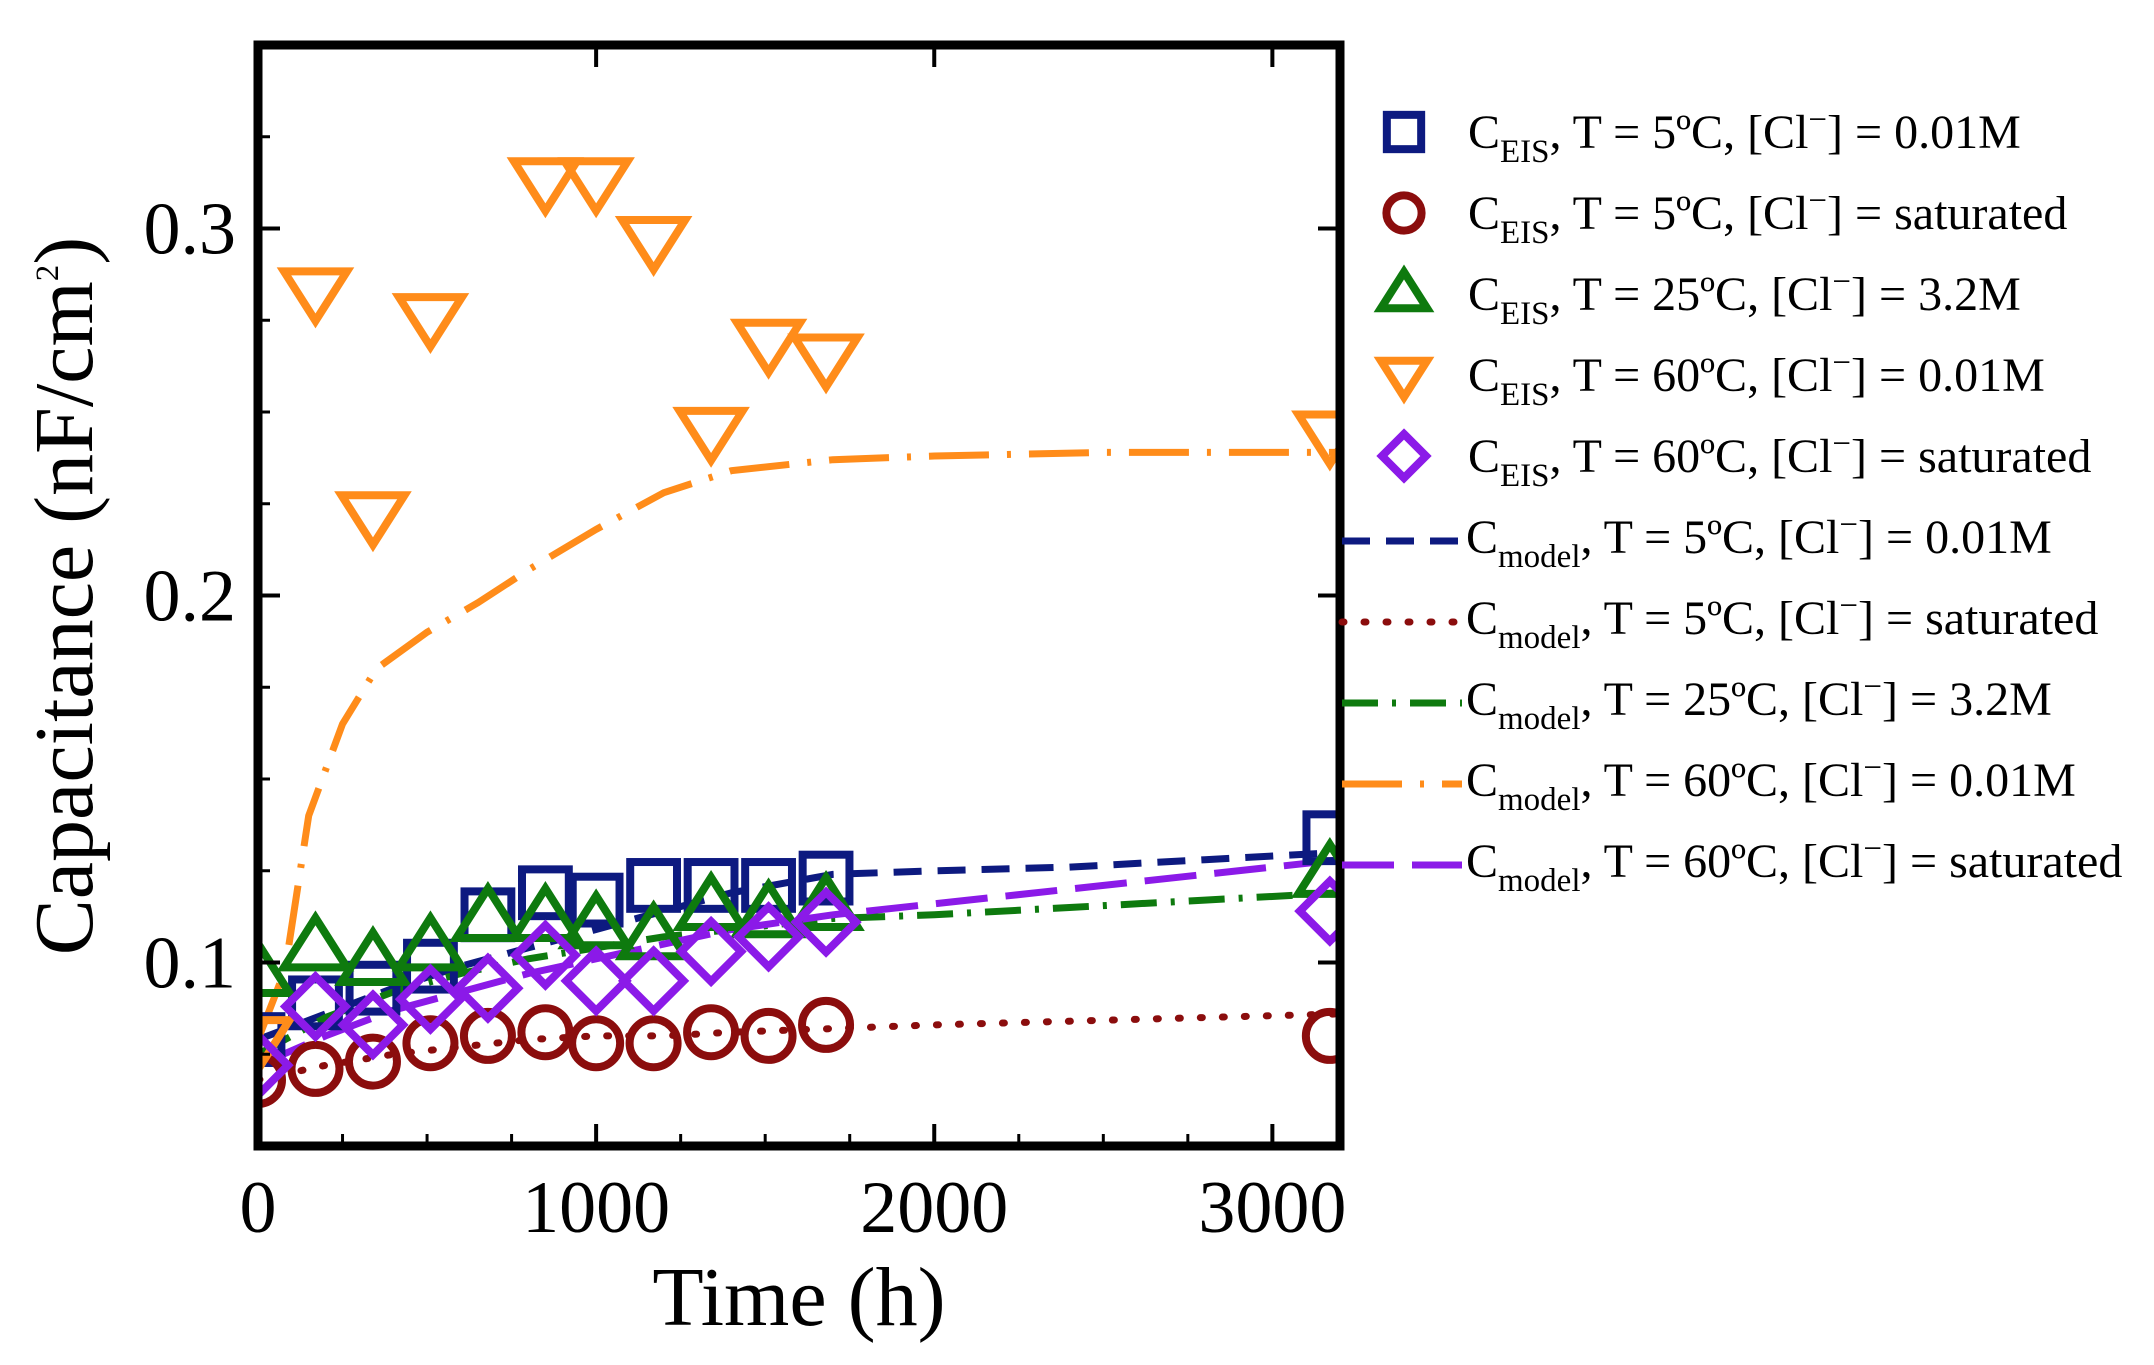 This screenshot has width=2154, height=1365. I want to click on legend-label: Cmodel, T = 5ºC, [Cl−] = saturated, so click(1782, 622).